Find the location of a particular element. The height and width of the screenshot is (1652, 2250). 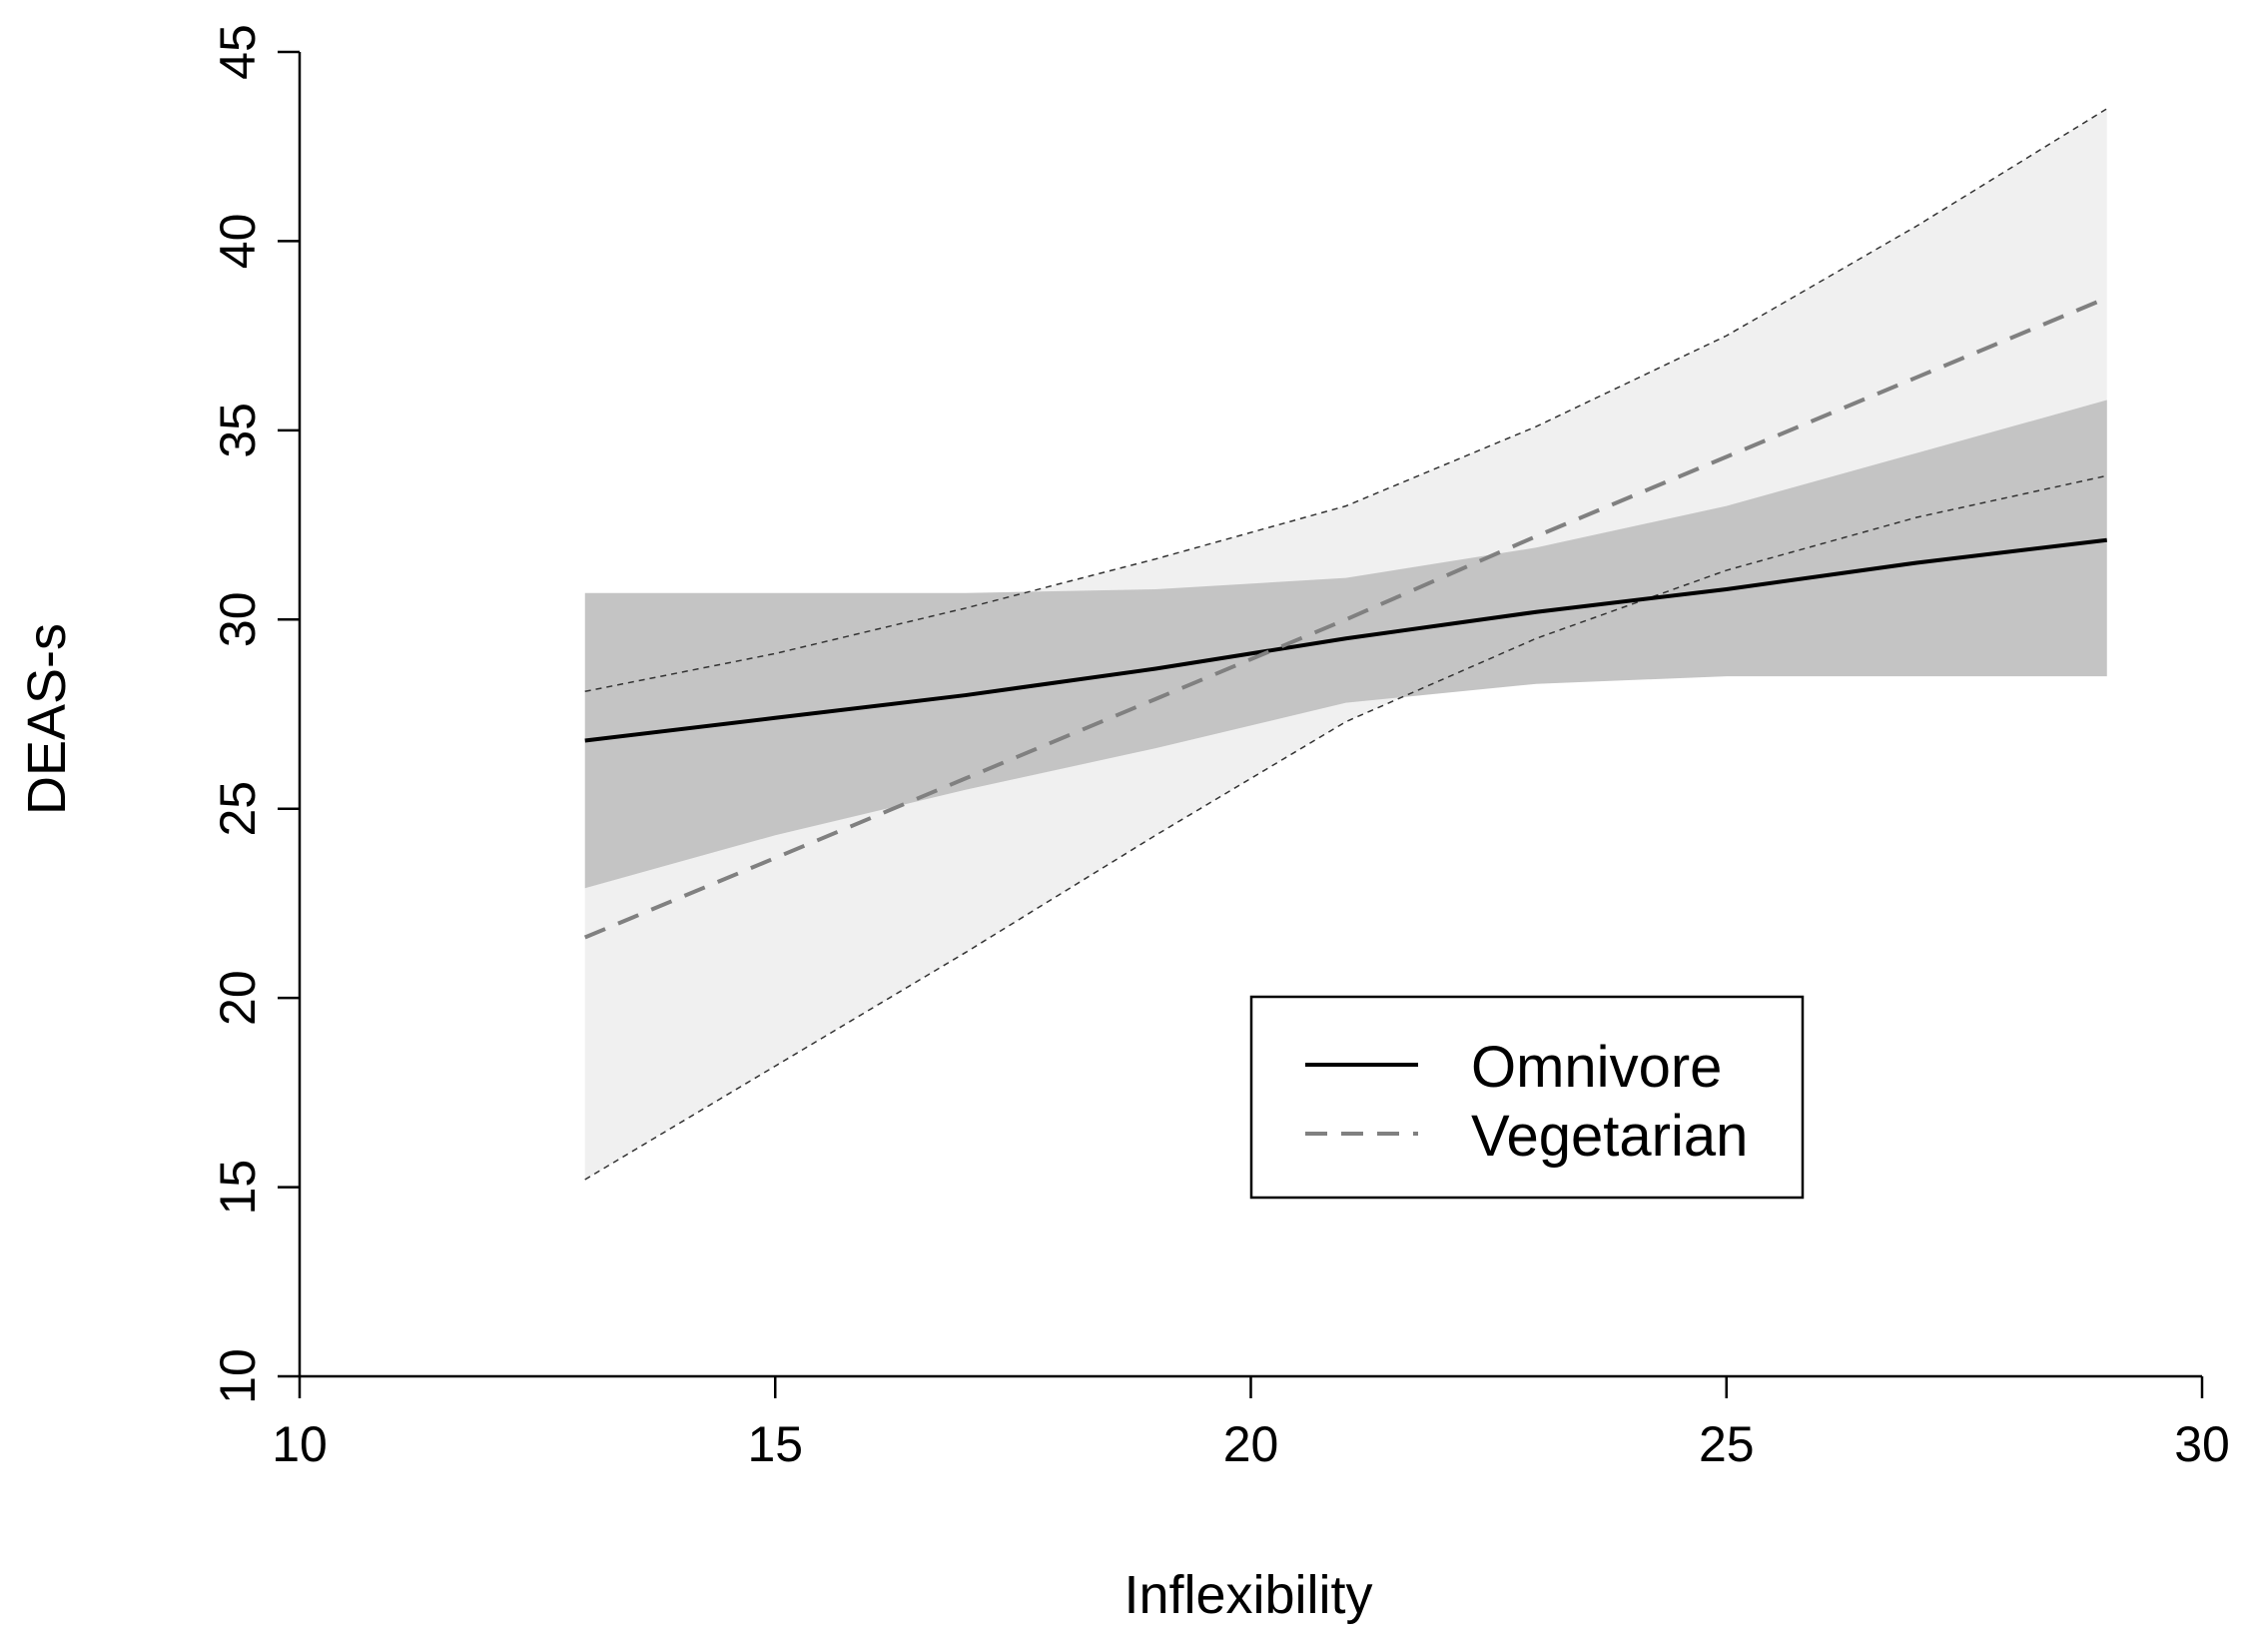

legend: Omnivore Vegetarian is located at coordinates (1527, 1097).